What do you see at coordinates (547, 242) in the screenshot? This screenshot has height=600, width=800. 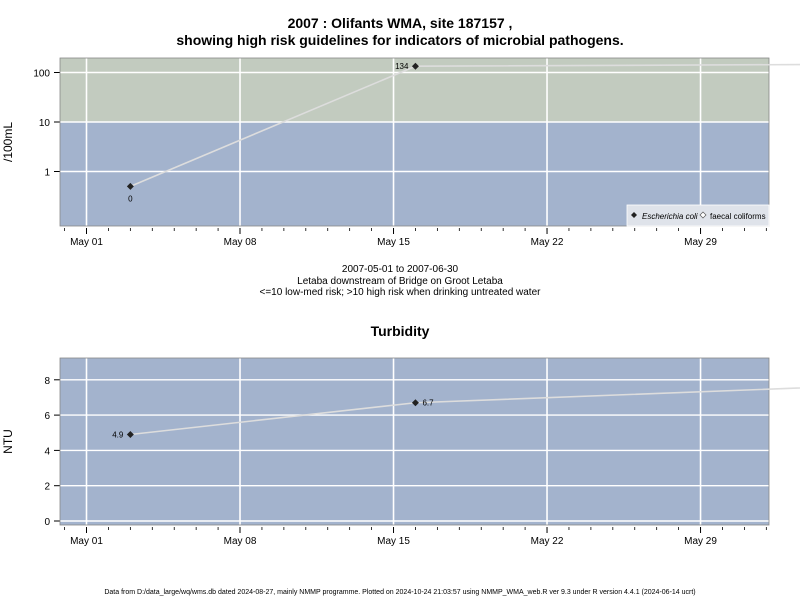 I see `x-tick-label-p0: May 22` at bounding box center [547, 242].